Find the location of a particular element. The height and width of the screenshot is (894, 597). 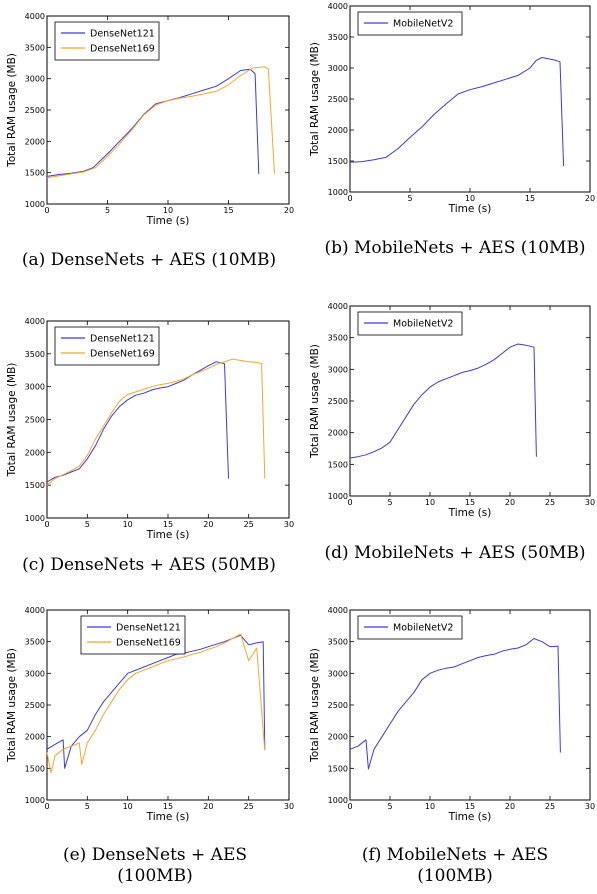

caption-c: (c) DenseNets + AES (50MB) is located at coordinates (149, 565).